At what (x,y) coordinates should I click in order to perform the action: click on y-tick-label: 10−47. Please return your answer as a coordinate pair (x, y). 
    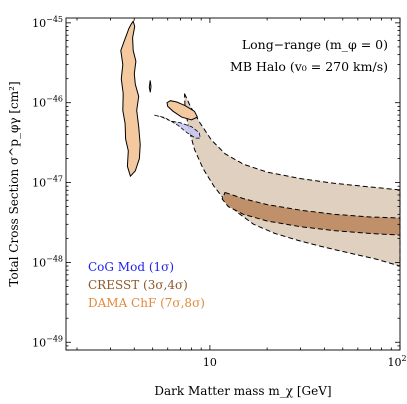
    Looking at the image, I should click on (47, 182).